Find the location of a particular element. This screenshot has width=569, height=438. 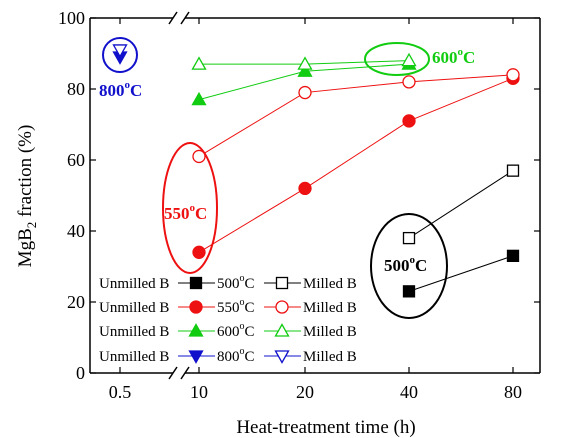

annotation-600-degree: o is located at coordinates (461, 52).